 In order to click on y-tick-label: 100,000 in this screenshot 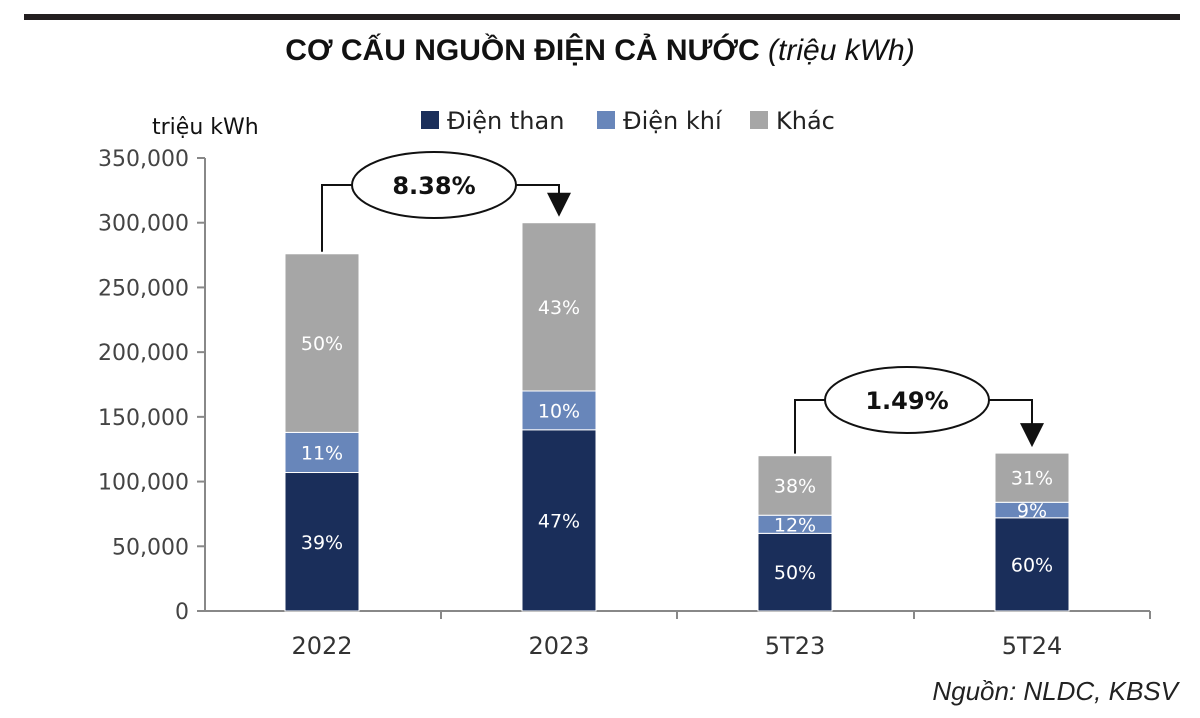, I will do `click(143, 483)`.